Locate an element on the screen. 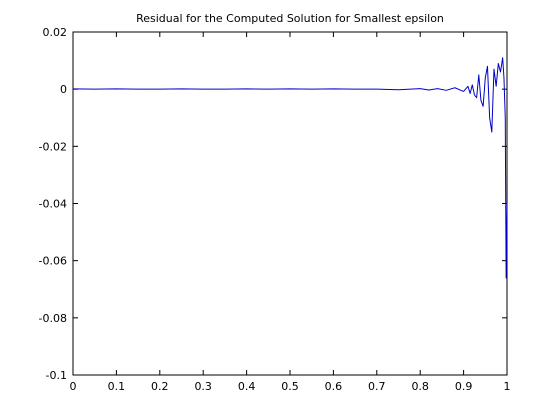 The width and height of the screenshot is (560, 420). y-tick-label: -0.06 is located at coordinates (53, 261).